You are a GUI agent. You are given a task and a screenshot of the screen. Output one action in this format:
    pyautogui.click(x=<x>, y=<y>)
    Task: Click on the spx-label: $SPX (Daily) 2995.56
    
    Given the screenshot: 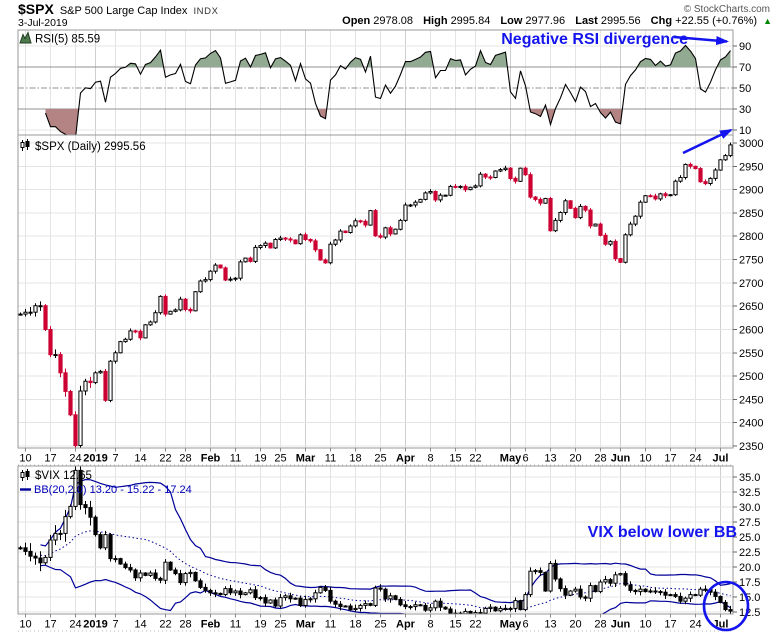 What is the action you would take?
    pyautogui.click(x=90, y=147)
    